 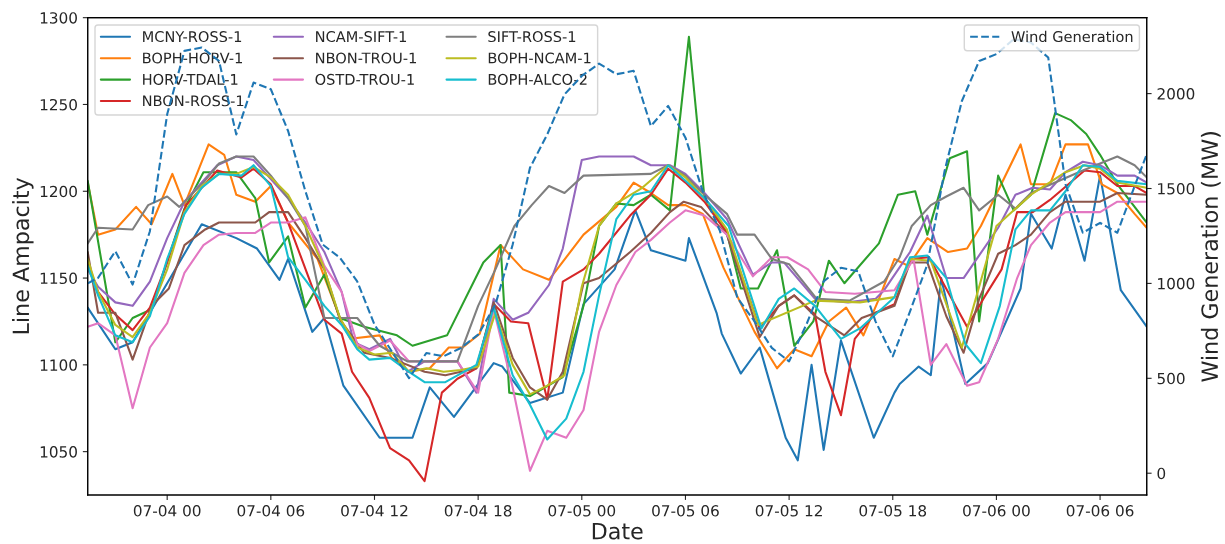 What do you see at coordinates (1176, 283) in the screenshot?
I see `y2-tick-label: 1000` at bounding box center [1176, 283].